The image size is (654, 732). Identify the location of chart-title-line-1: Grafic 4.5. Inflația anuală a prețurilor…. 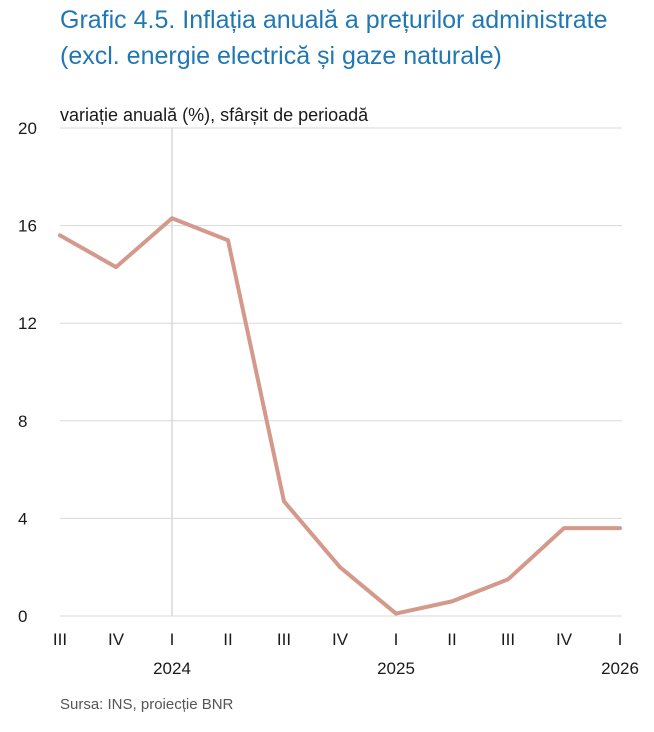
(334, 20).